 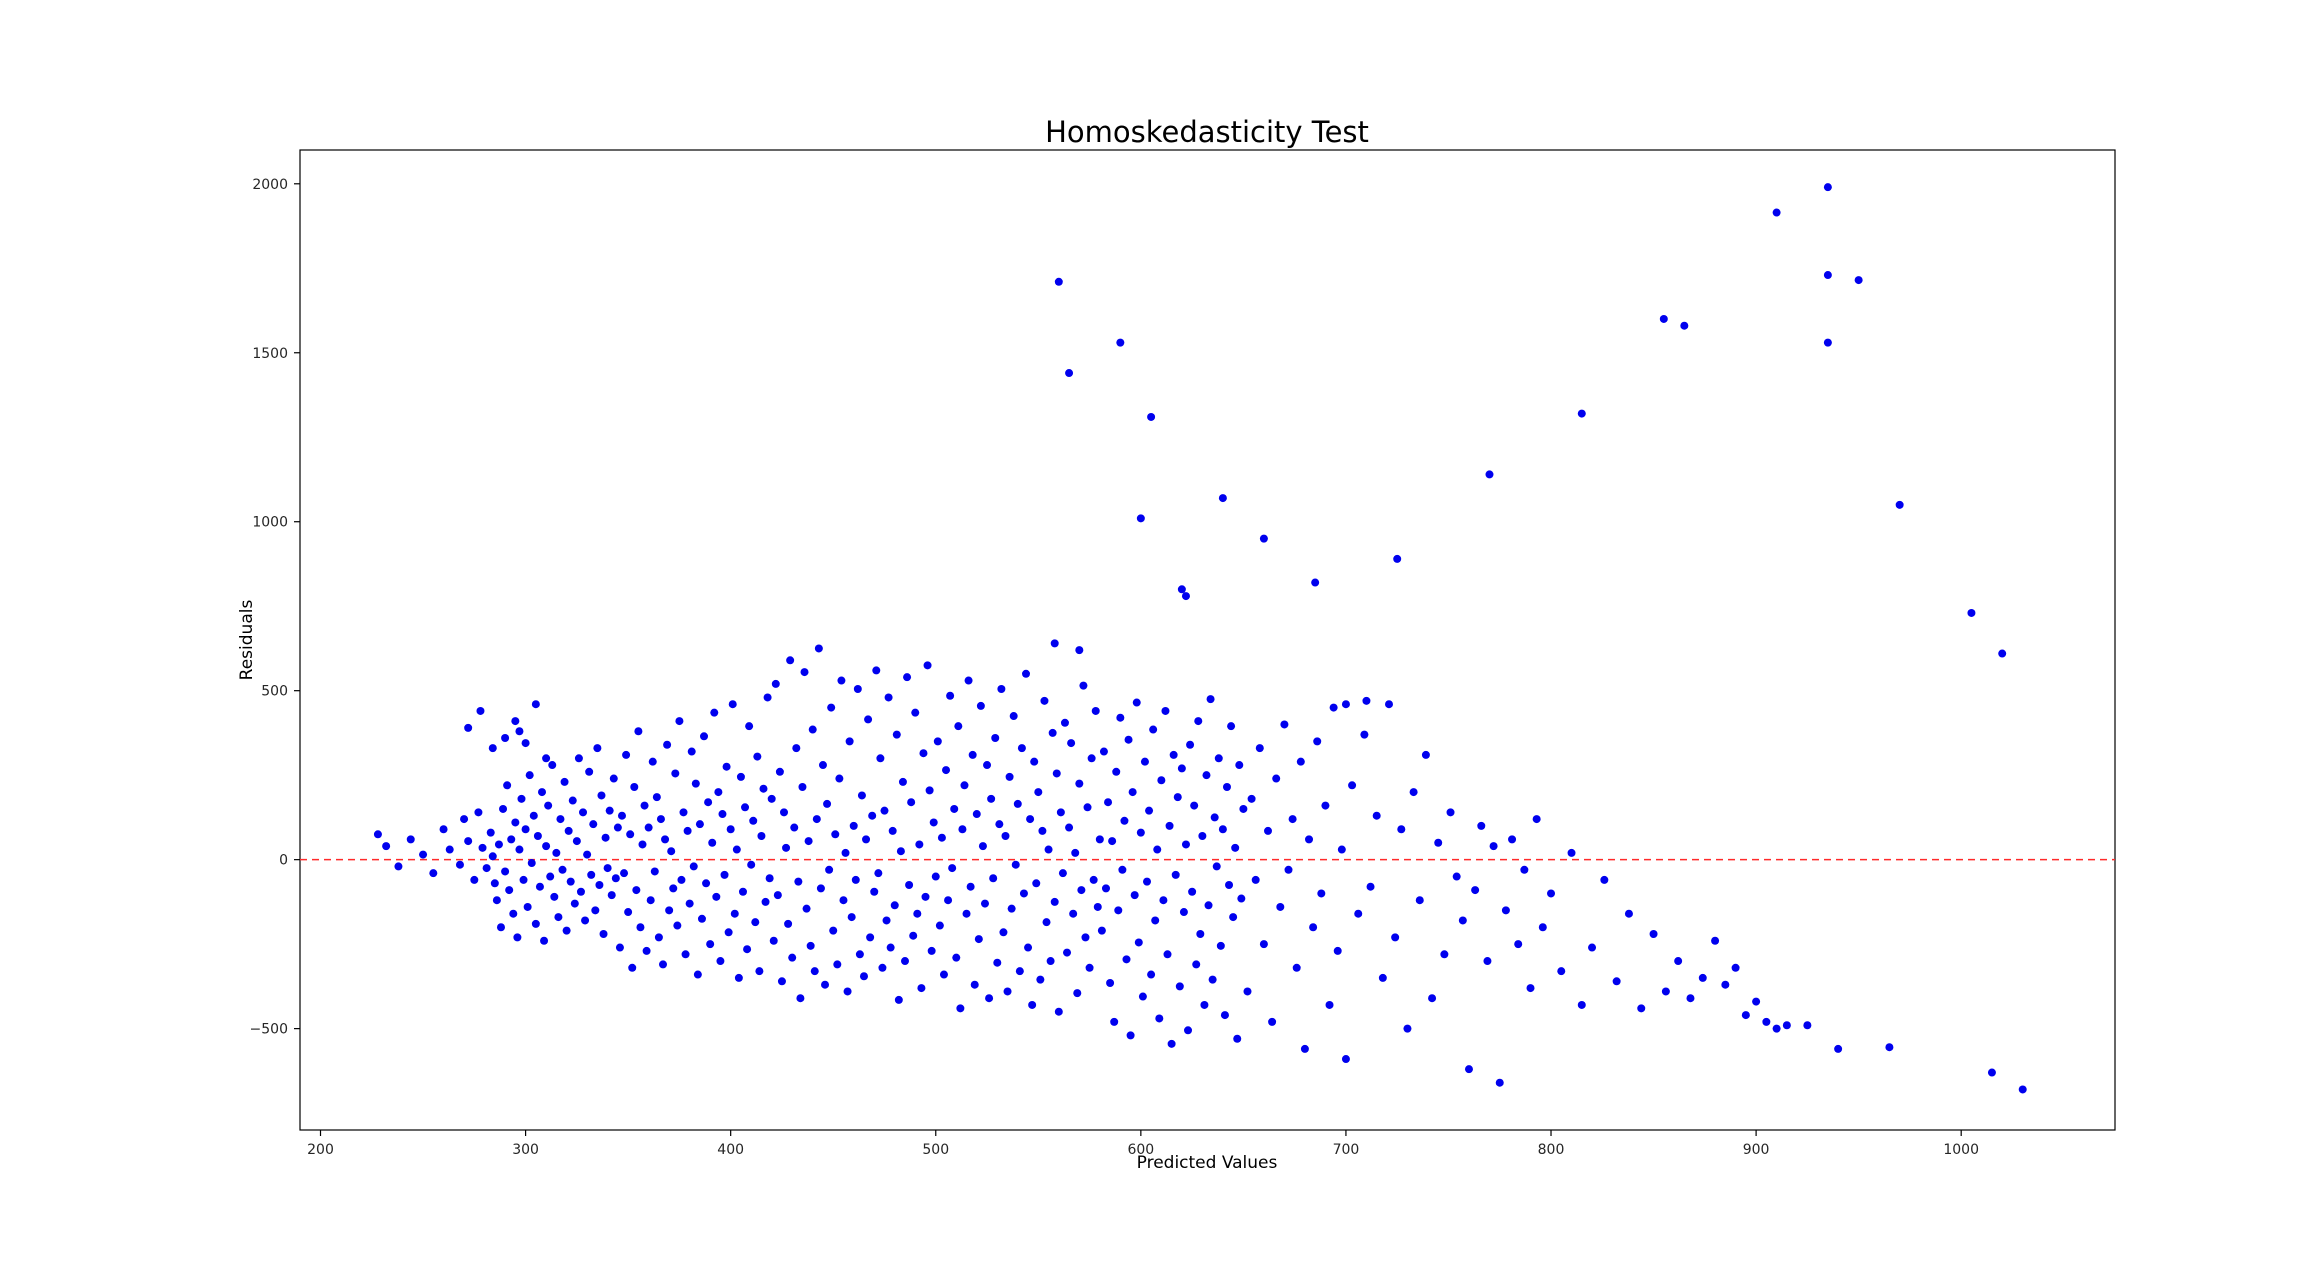 I want to click on x-axis-ticks: 200 300 400 500 600 700 800 900 1000, so click(x=1143, y=1144).